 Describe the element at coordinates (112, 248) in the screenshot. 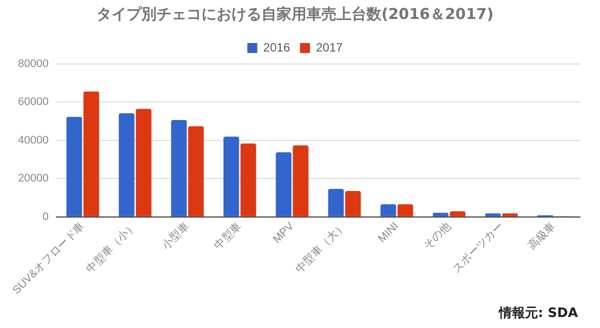

I see `x-tick-label: 中型車（小）` at that location.